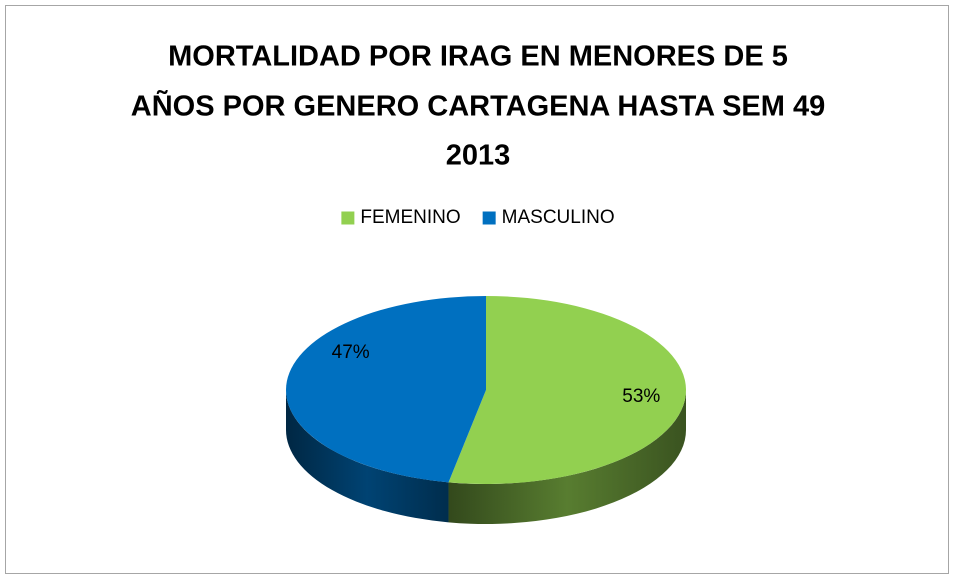 The height and width of the screenshot is (575, 955). What do you see at coordinates (478, 156) in the screenshot?
I see `chart-title: 2013` at bounding box center [478, 156].